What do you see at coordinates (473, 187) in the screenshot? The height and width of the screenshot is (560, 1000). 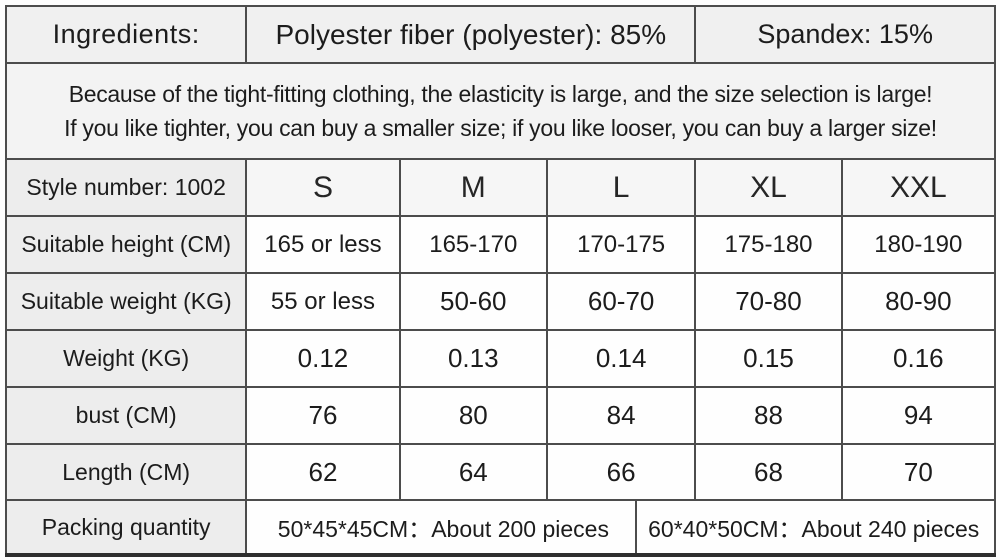 I see `size-col-m: M` at bounding box center [473, 187].